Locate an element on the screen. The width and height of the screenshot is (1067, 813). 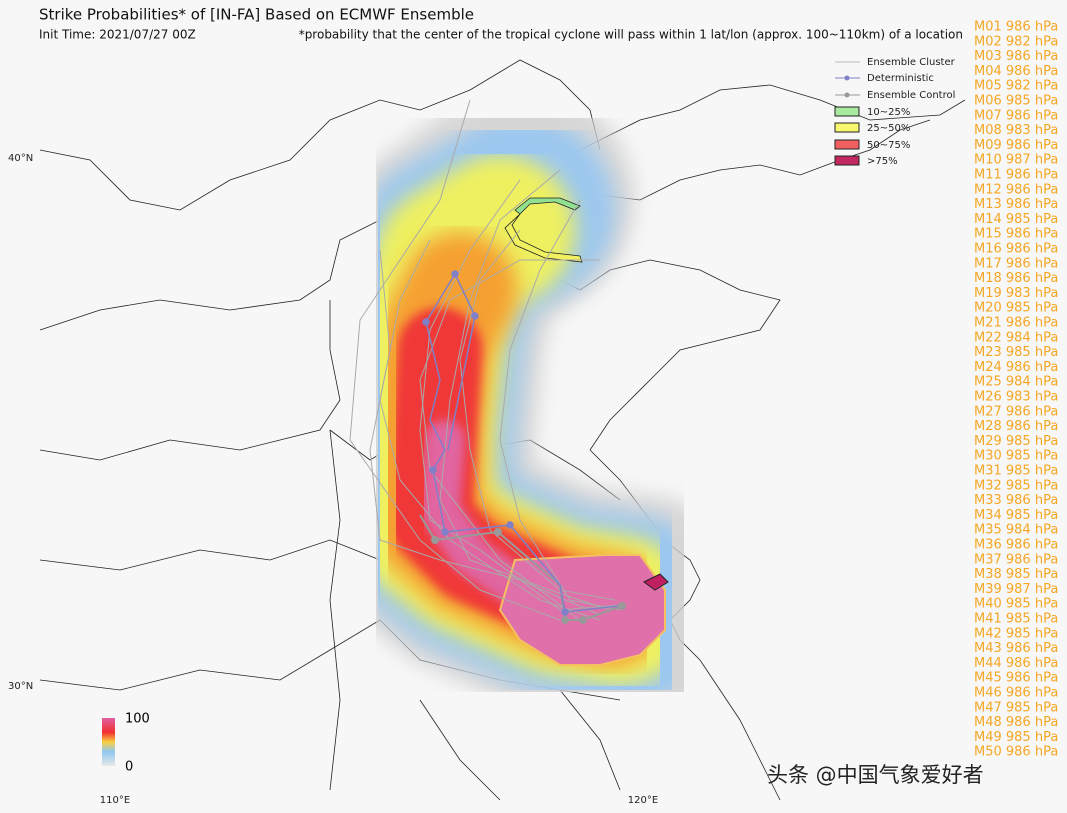
colorbar-min: 0 is located at coordinates (129, 767).